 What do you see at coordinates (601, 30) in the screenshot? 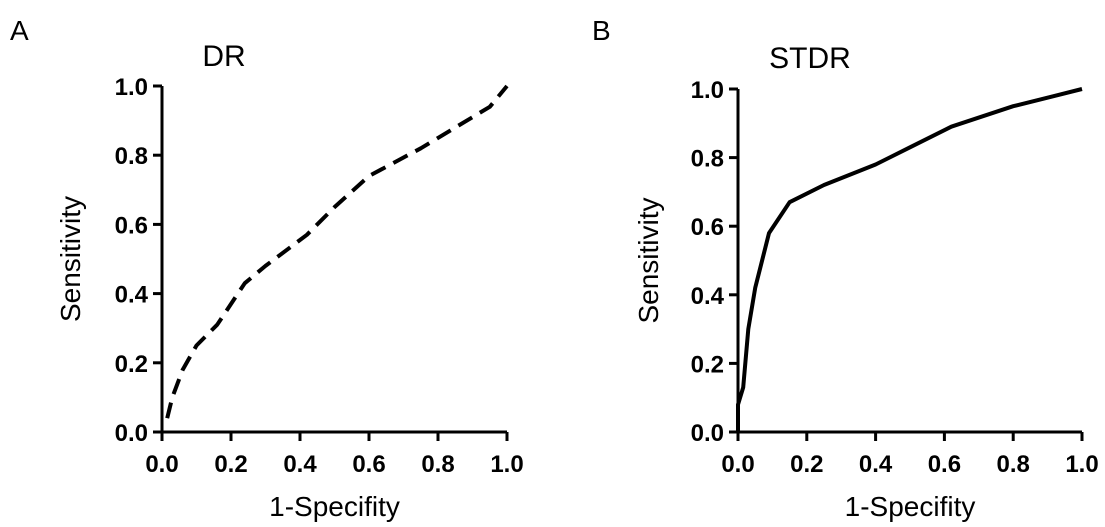
I see `panel-b-letter: B` at bounding box center [601, 30].